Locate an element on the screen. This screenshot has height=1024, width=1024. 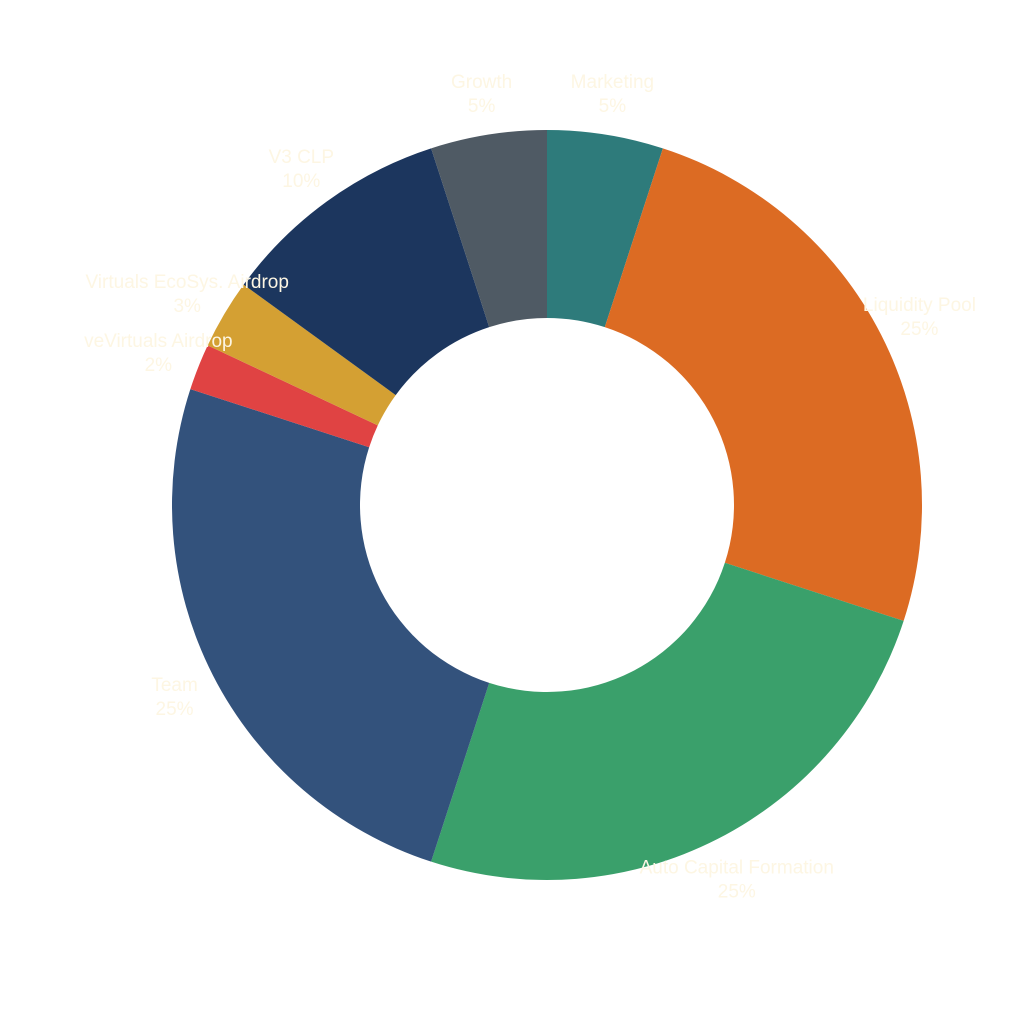
slice-name: V3 CLP is located at coordinates (301, 157).